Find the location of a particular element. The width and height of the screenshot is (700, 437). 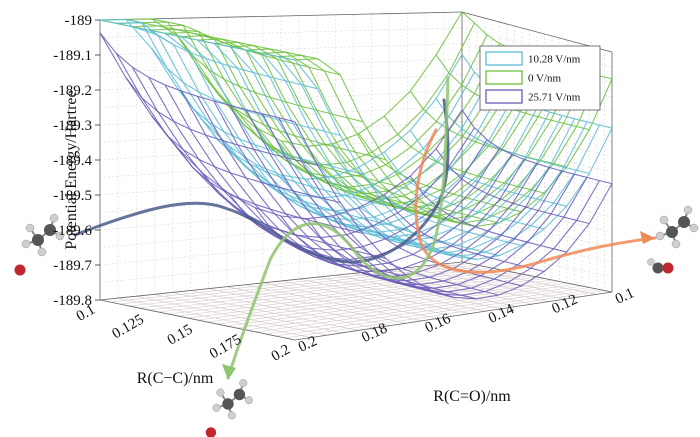

y-tick-label: 0.16 is located at coordinates (438, 324).